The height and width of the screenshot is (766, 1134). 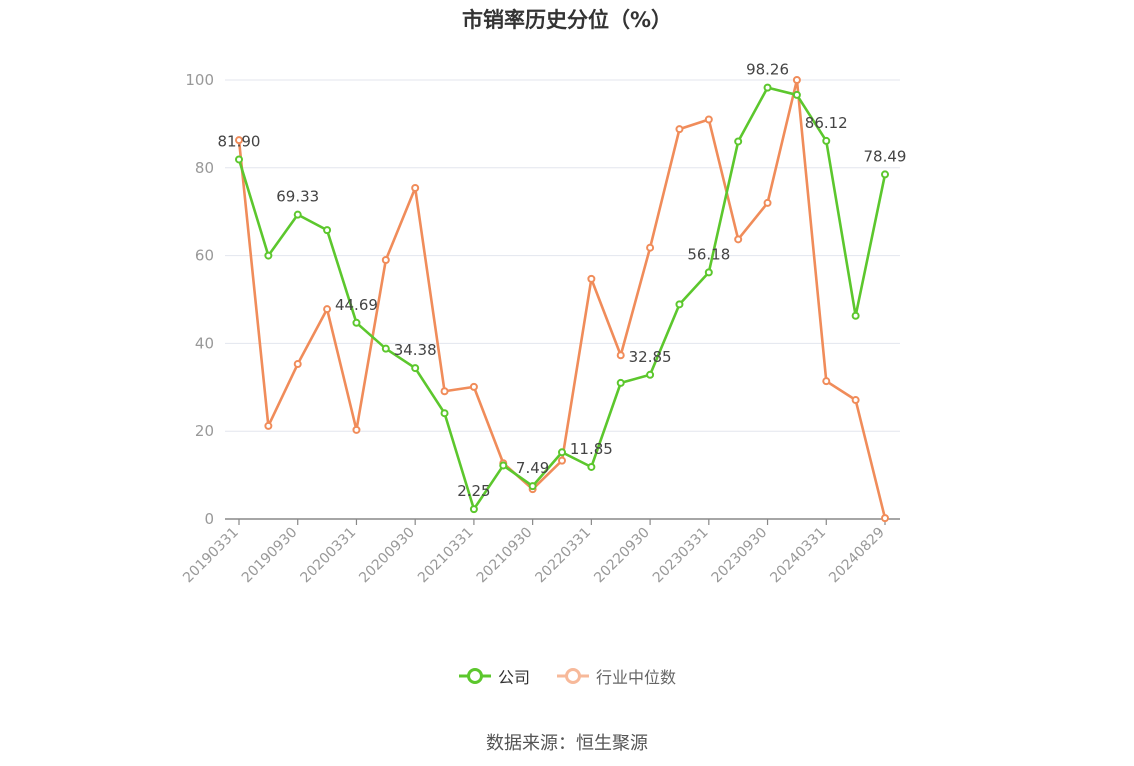 I want to click on data-label: 44.69, so click(x=356, y=305).